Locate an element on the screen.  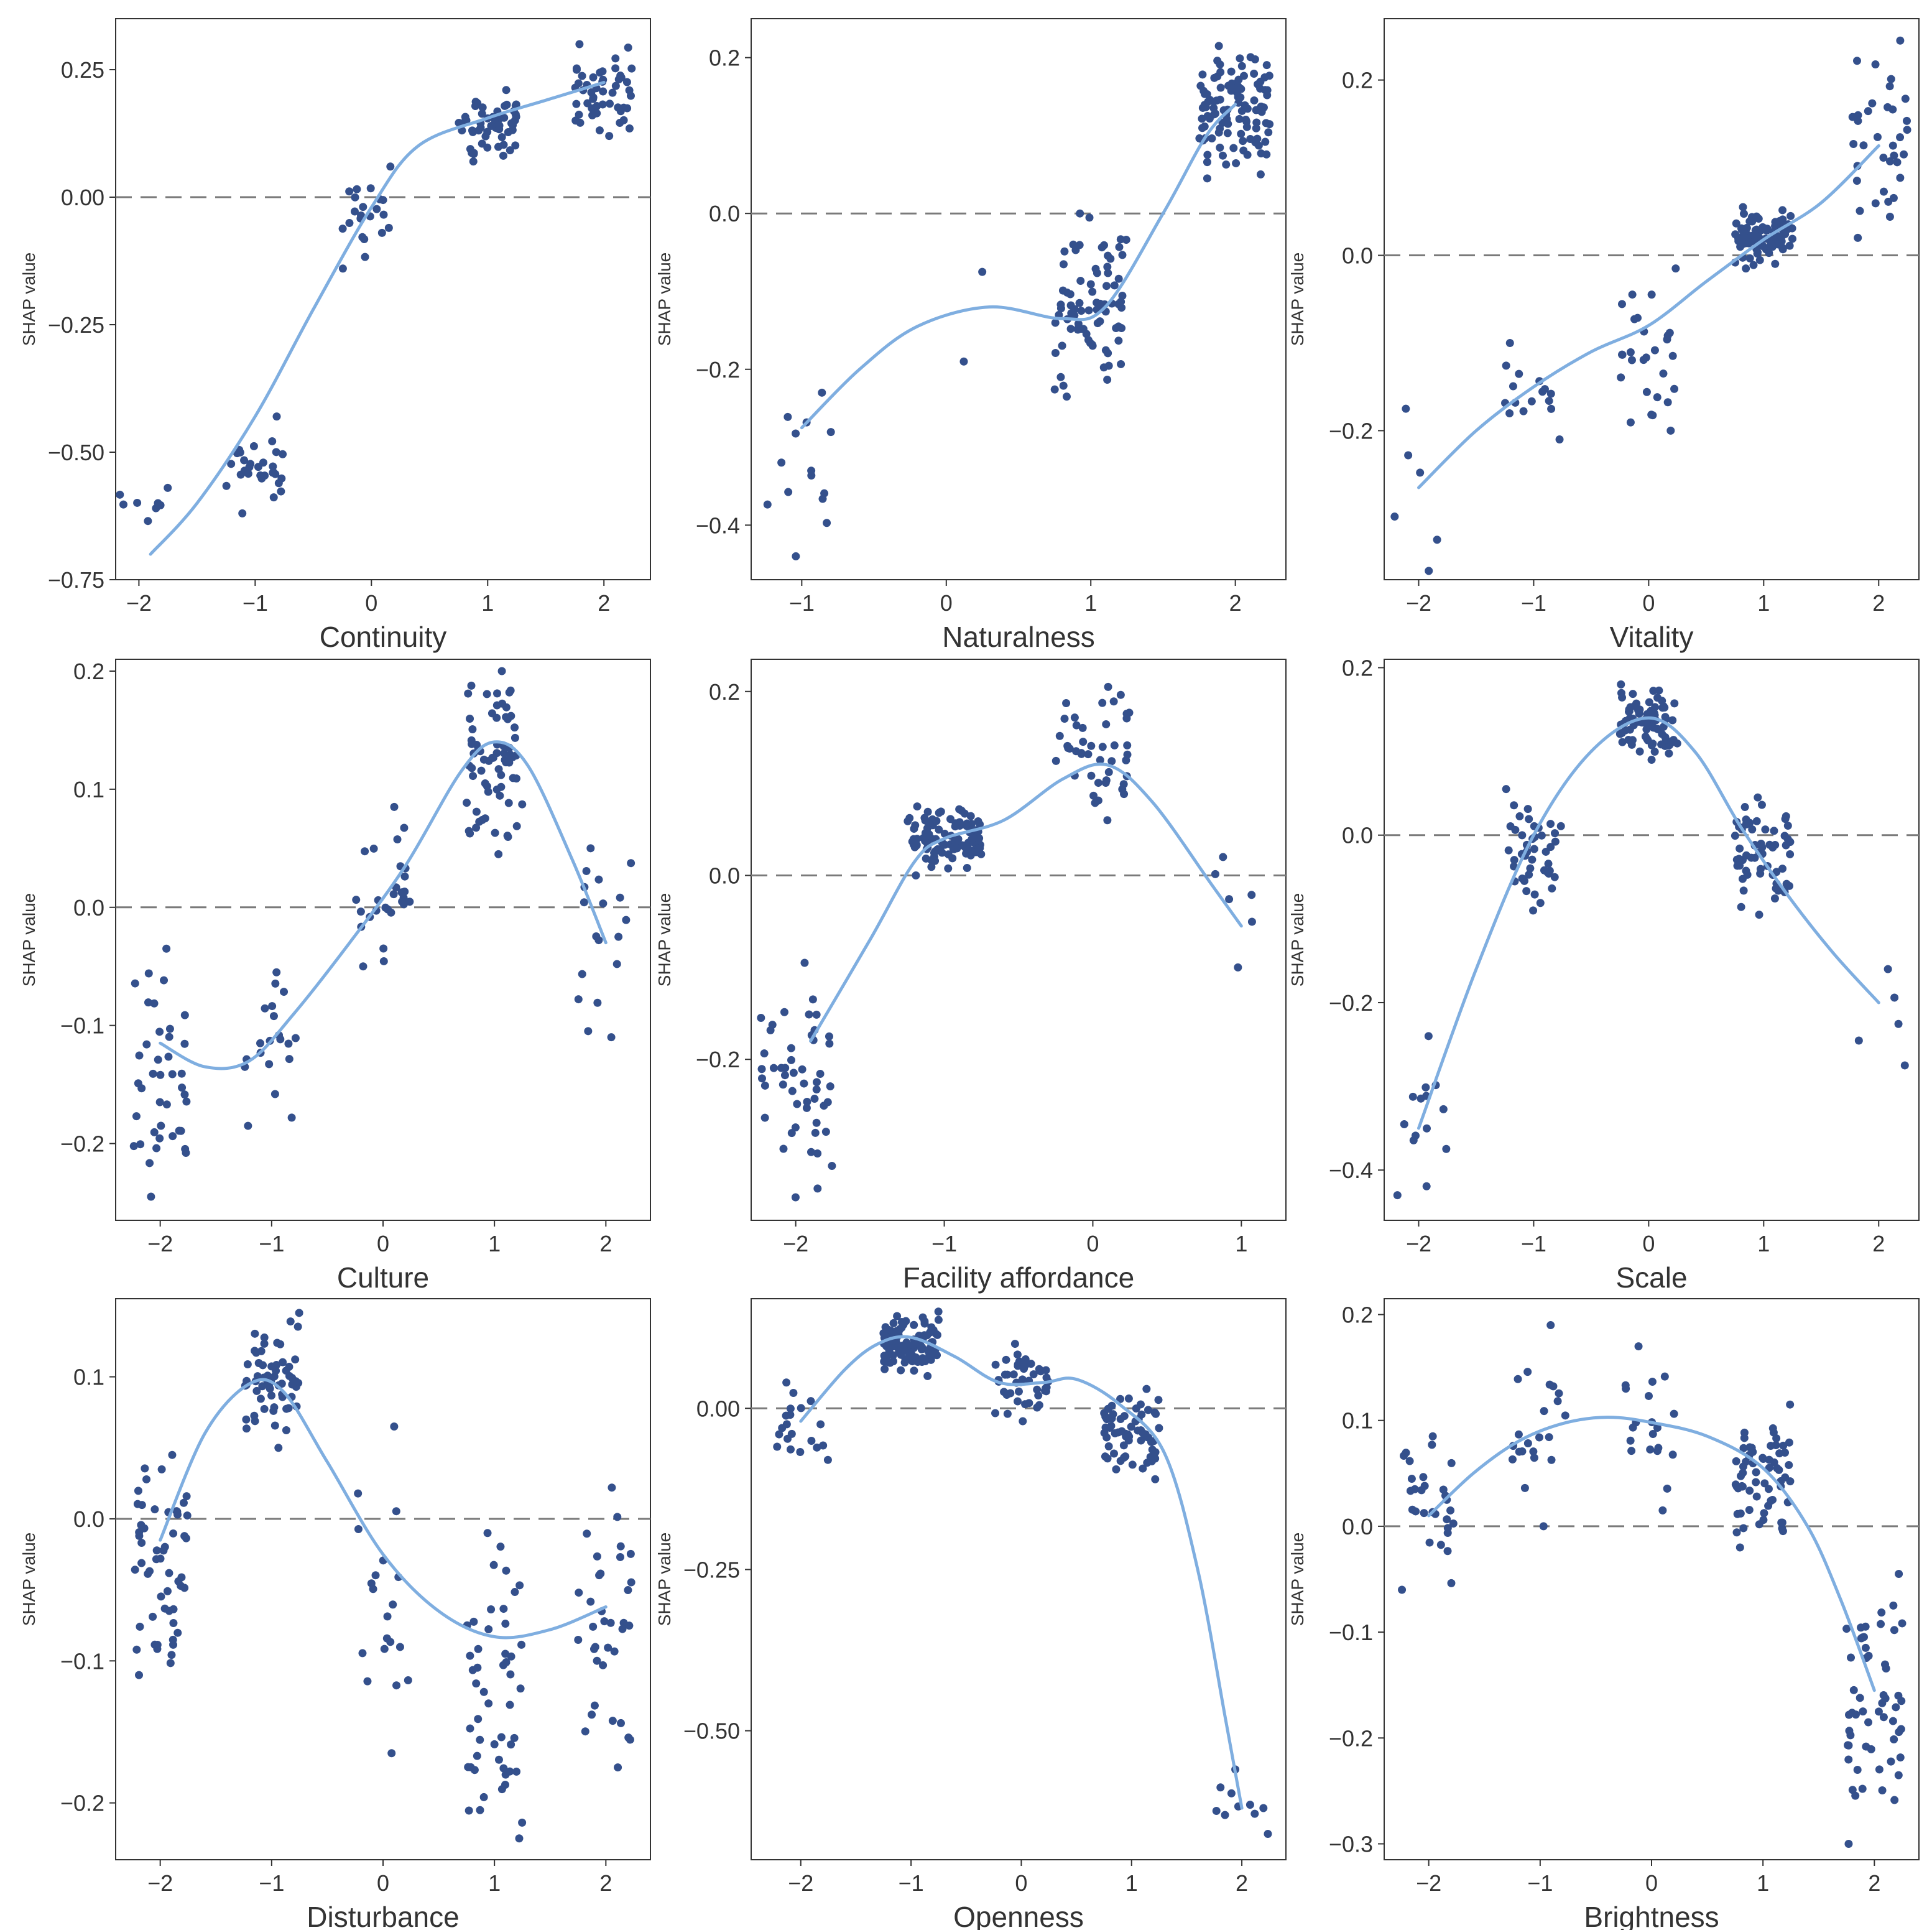
x-tick-label: −2 is located at coordinates (160, 1243).